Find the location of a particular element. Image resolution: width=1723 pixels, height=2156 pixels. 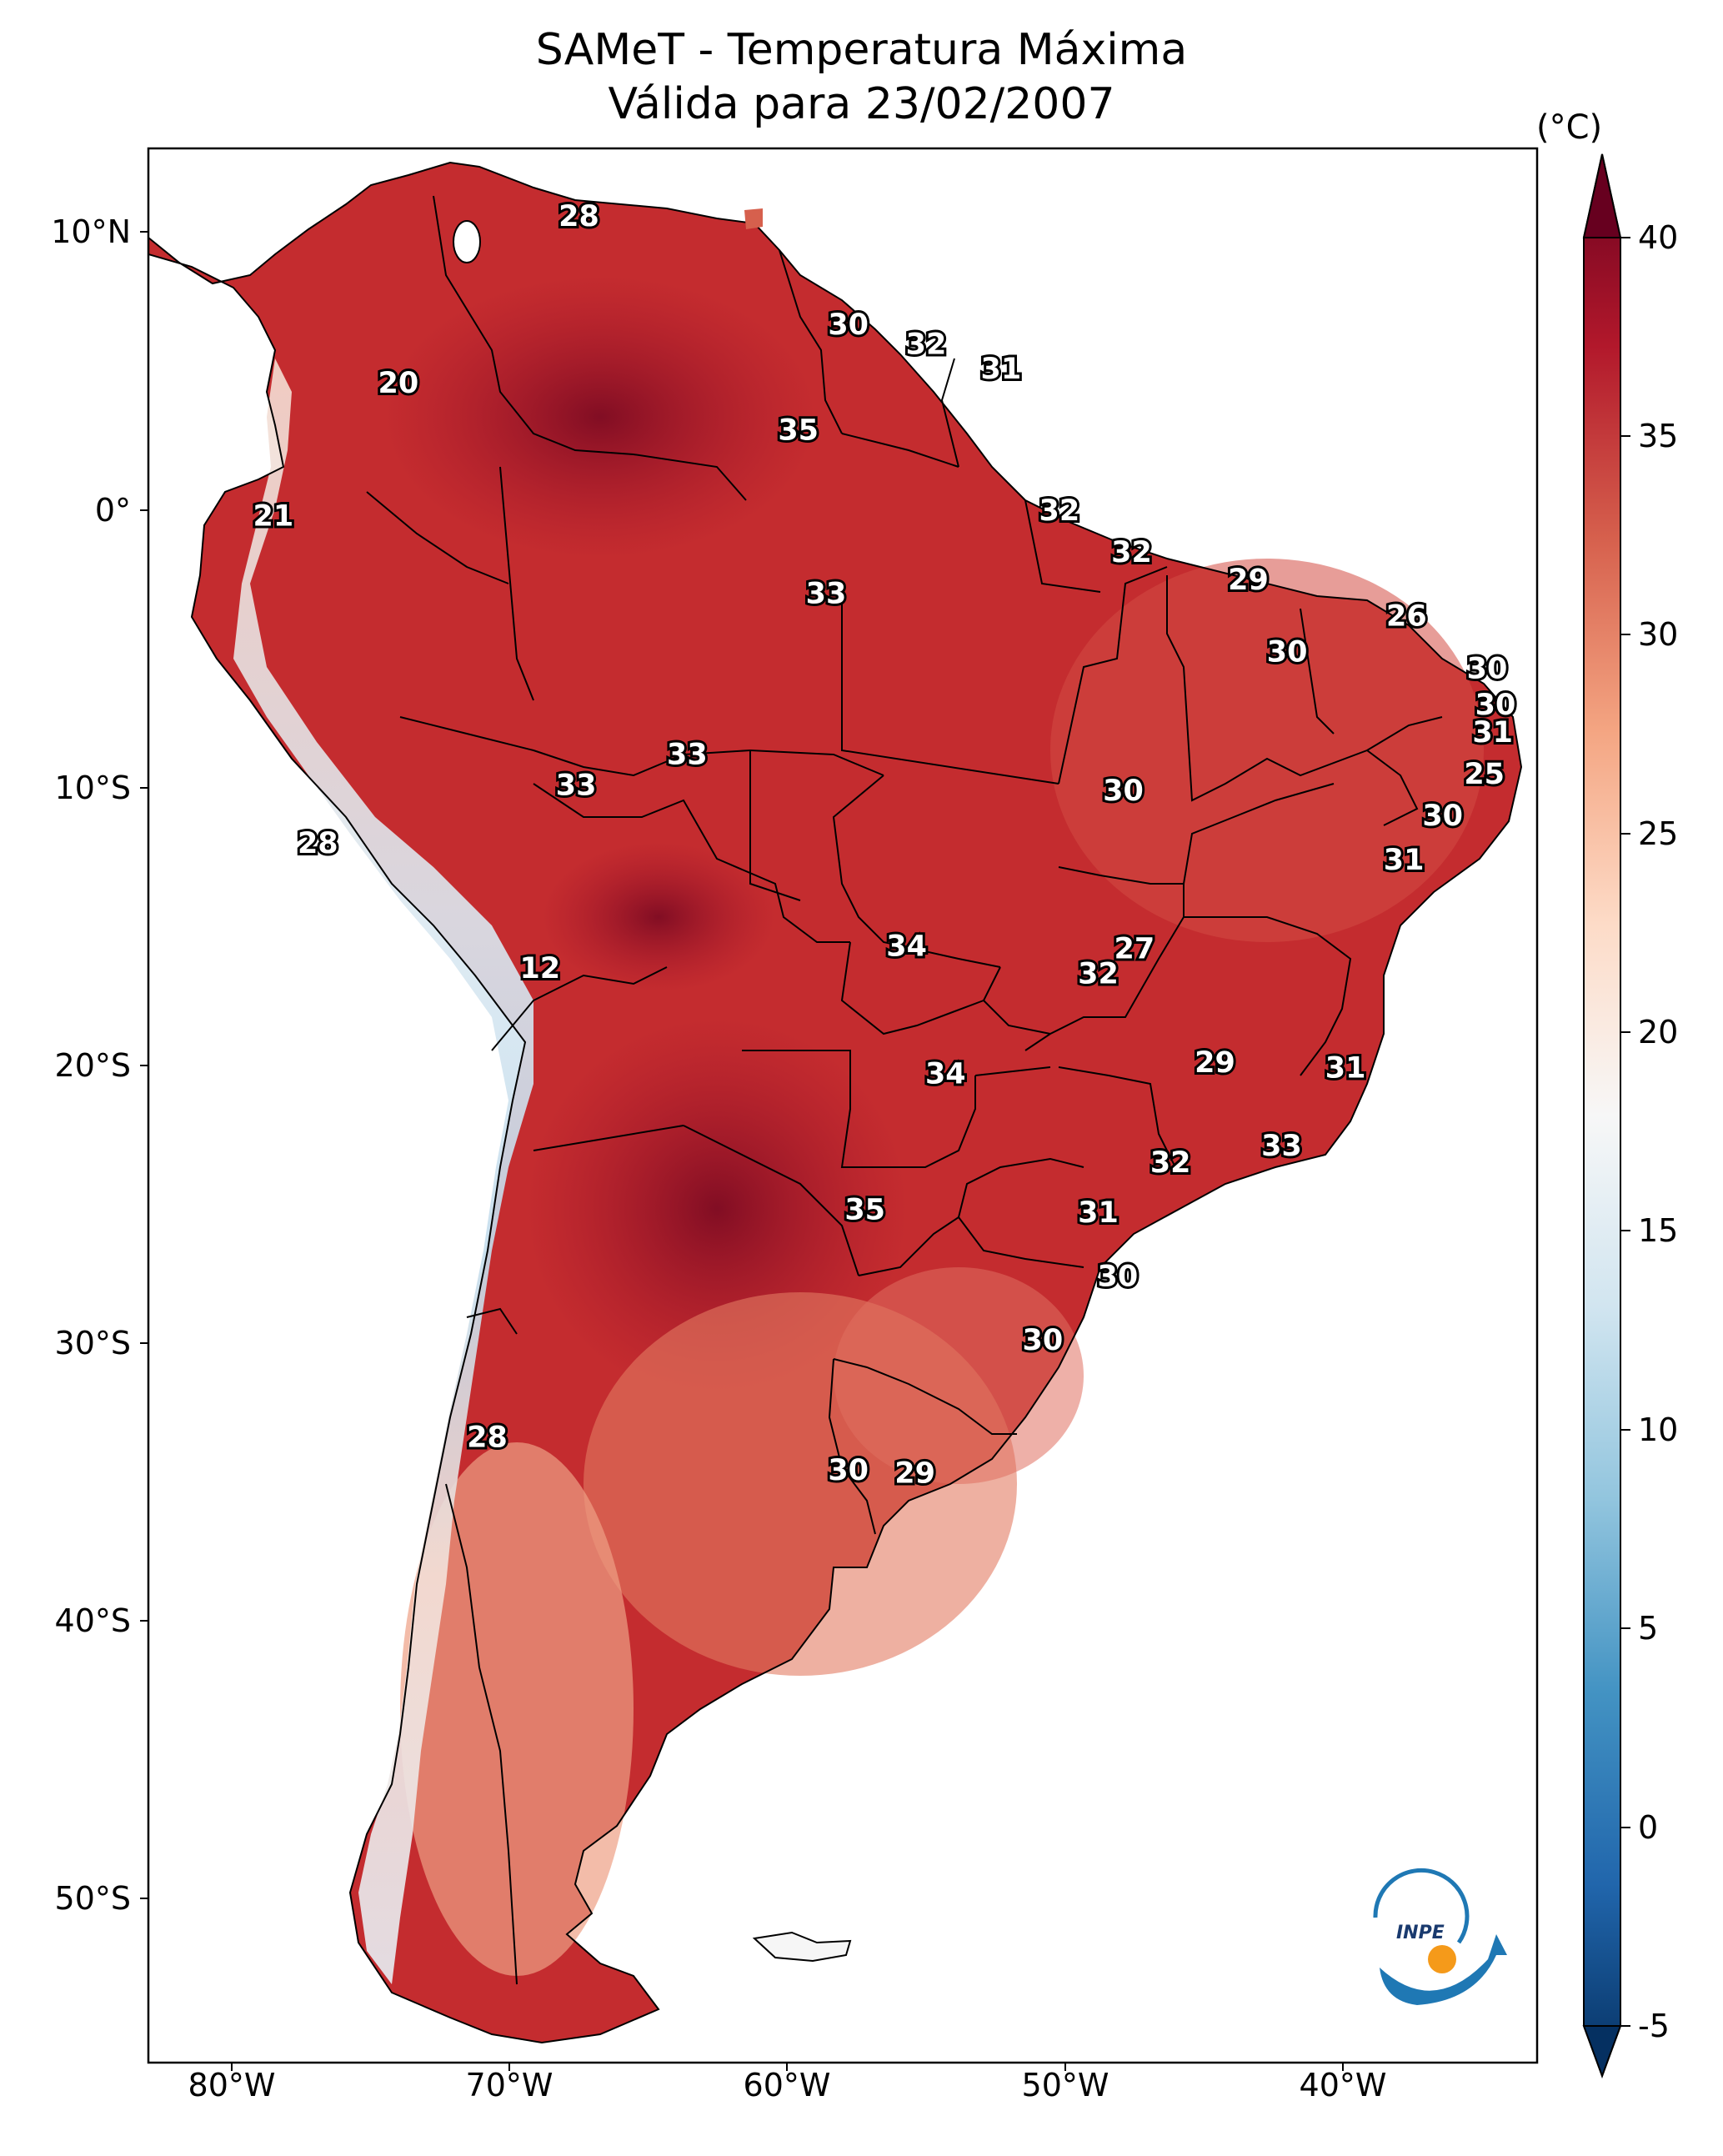

colorbar-tick-35: 35 is located at coordinates (1659, 436).